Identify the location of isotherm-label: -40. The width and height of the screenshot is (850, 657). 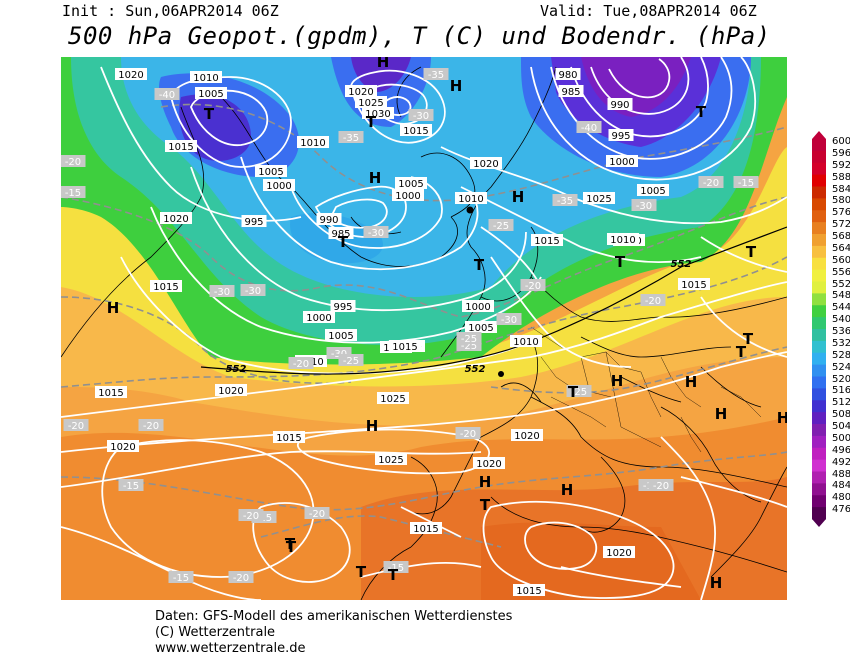
(589, 128).